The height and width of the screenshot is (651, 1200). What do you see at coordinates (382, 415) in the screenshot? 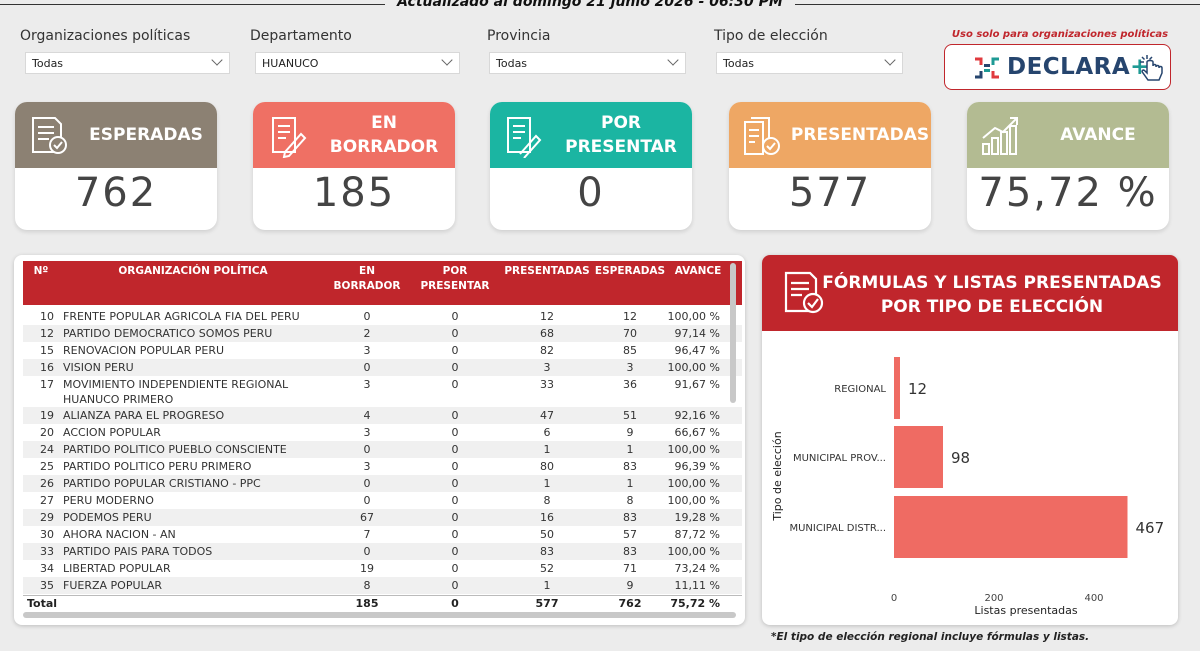
I see `table-row: 19 ALIANZA PARA EL PROGRESO 4 0 47 51 92,16 %` at bounding box center [382, 415].